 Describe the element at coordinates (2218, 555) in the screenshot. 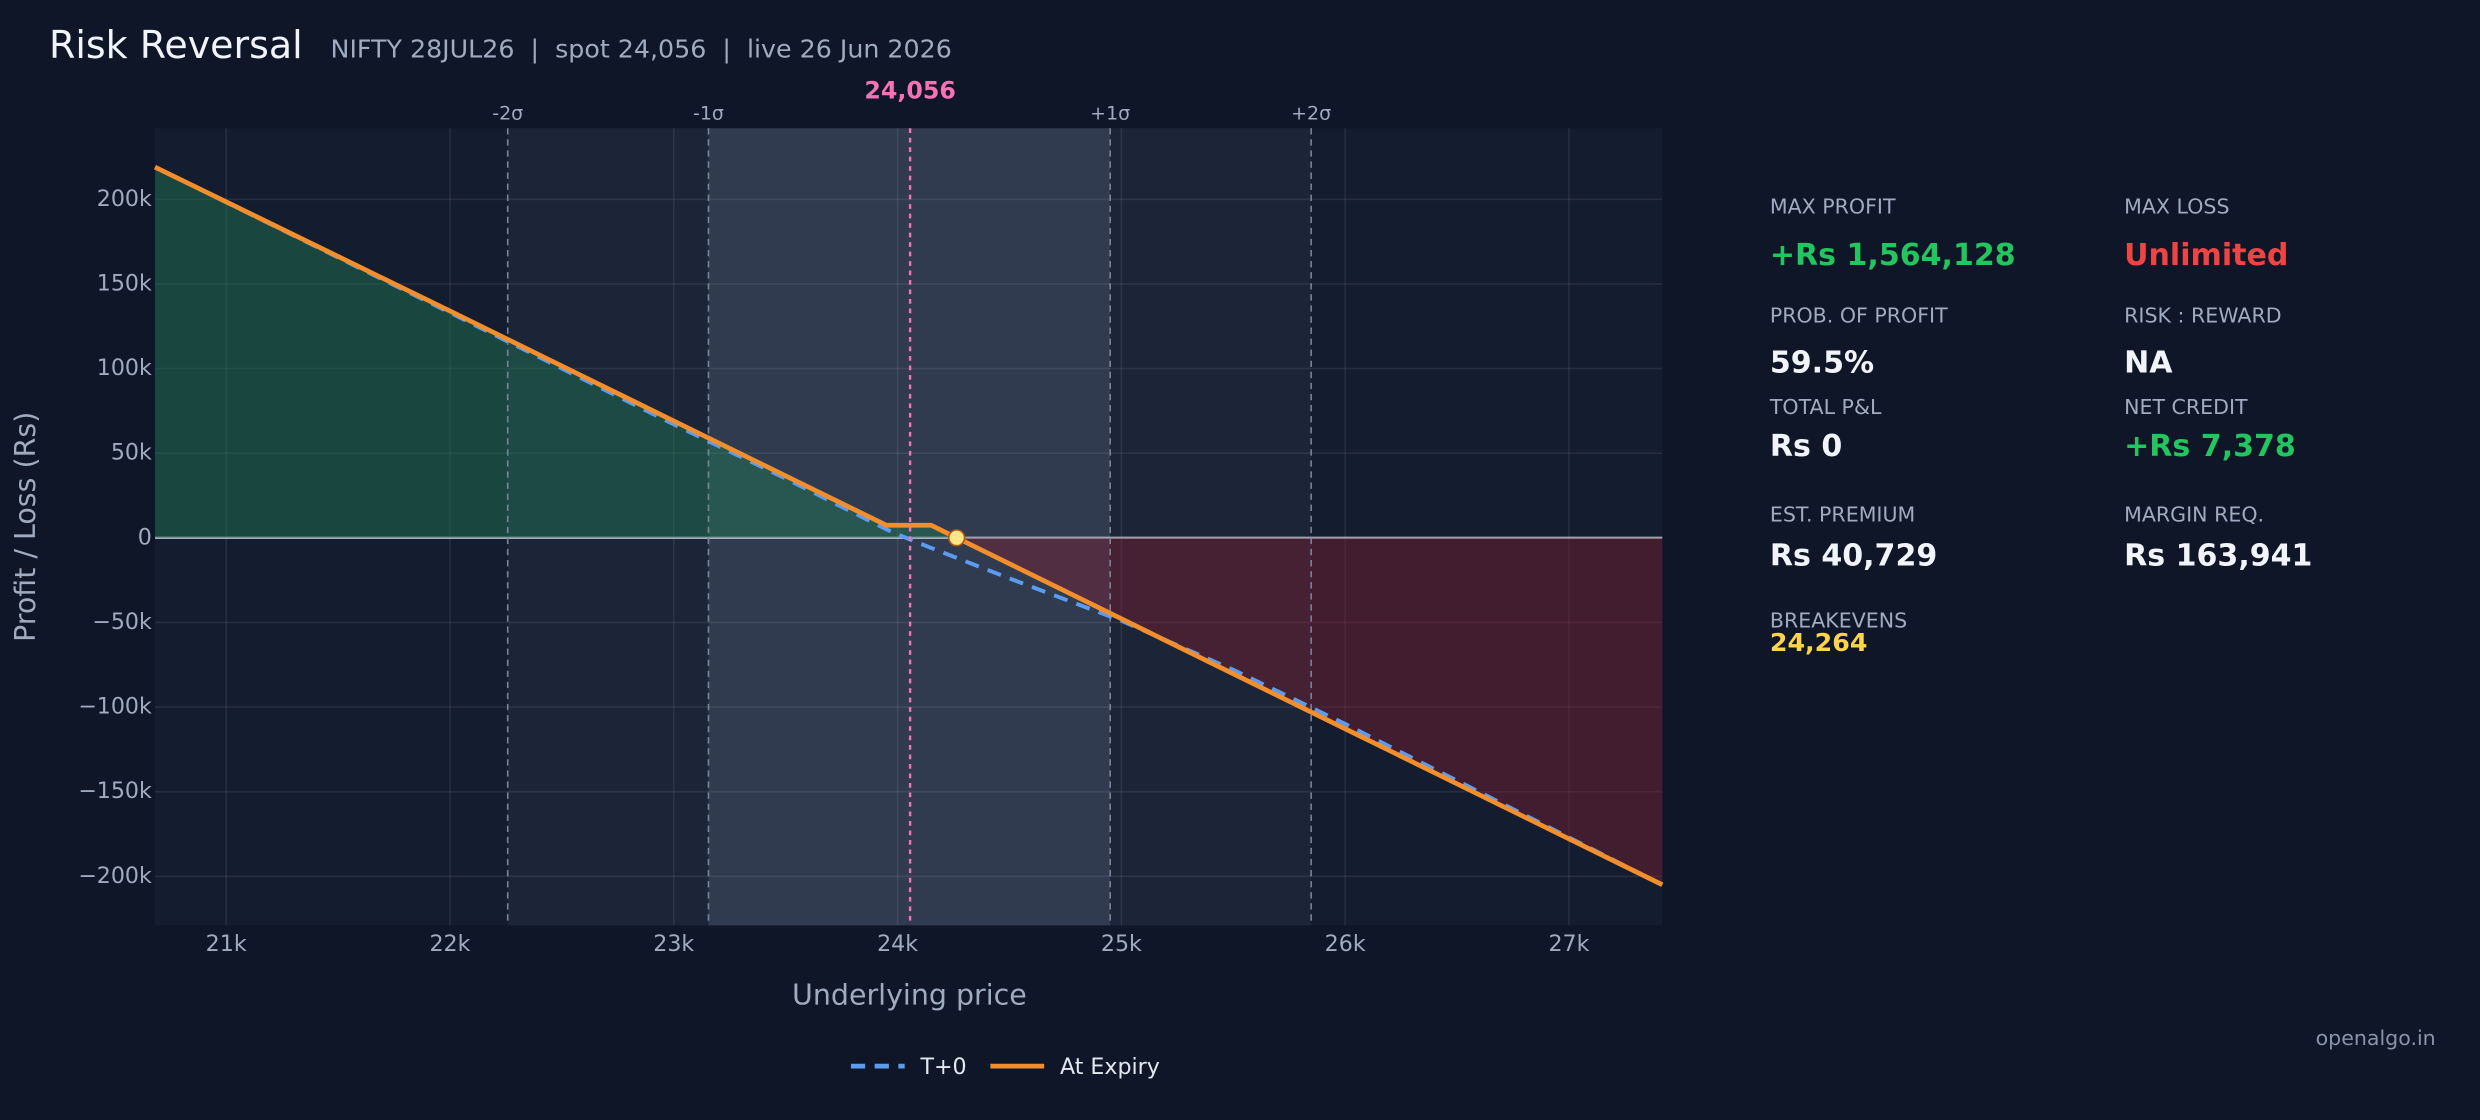

I see `stat-value: Rs 163,941` at that location.